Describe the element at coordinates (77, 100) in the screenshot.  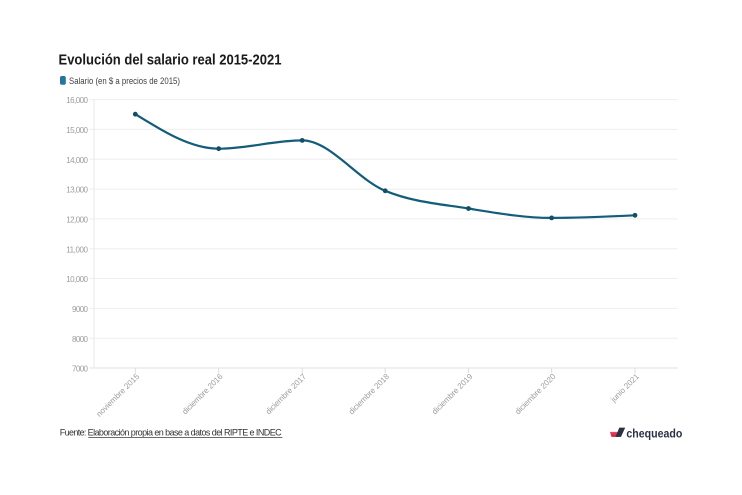
I see `svg-text: 16,000` at that location.